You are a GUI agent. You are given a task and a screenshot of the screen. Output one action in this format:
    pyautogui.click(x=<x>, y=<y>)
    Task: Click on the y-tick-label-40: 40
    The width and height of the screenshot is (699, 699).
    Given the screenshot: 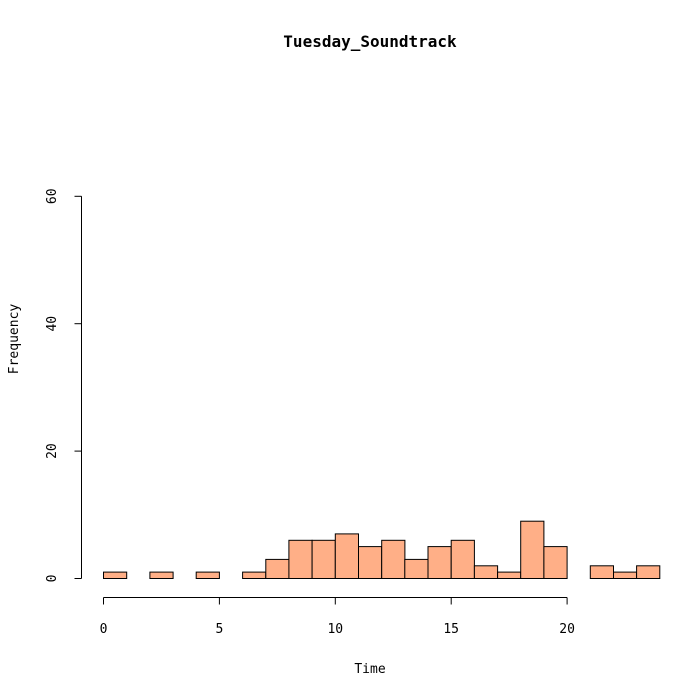 What is the action you would take?
    pyautogui.click(x=52, y=324)
    